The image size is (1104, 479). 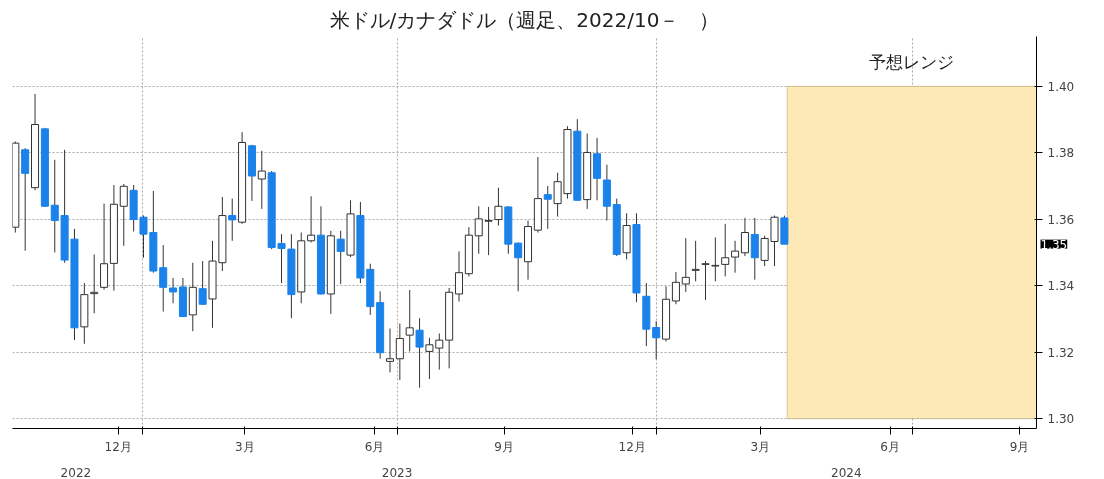 I want to click on chart-title: 米ドル/カナダドル（週足、2022/10－ ）, so click(x=524, y=19).